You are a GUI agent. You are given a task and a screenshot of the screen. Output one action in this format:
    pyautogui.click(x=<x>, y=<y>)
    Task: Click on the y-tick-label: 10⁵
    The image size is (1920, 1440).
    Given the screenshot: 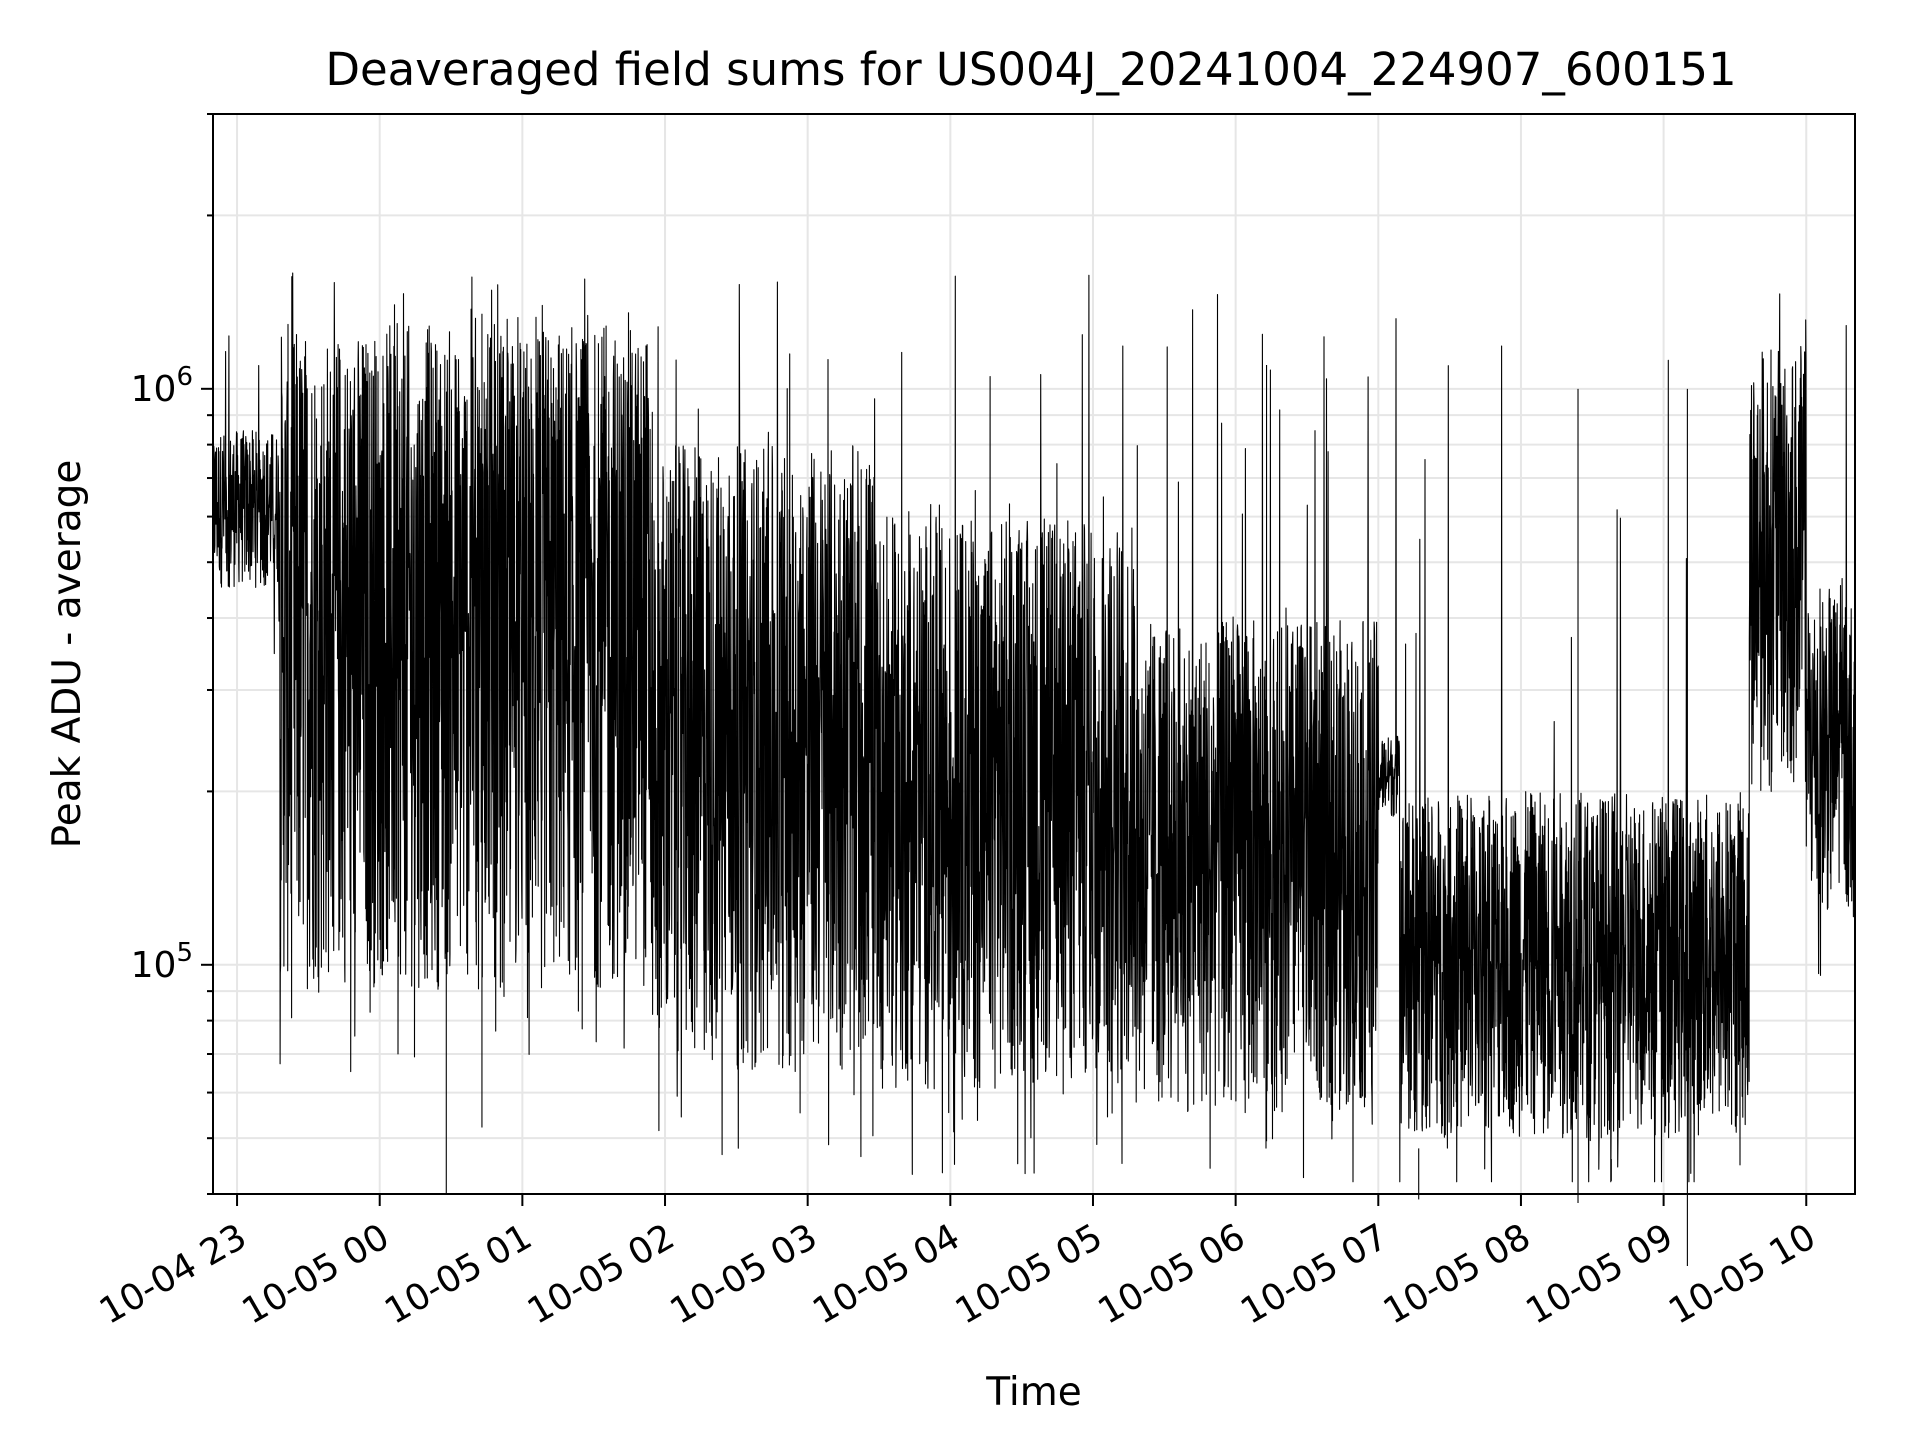 What is the action you would take?
    pyautogui.click(x=162, y=962)
    